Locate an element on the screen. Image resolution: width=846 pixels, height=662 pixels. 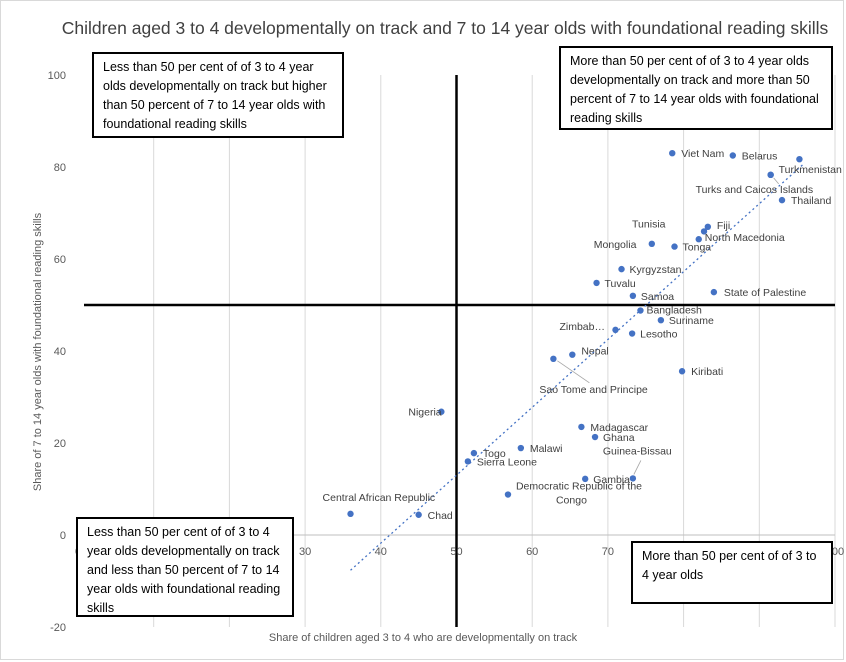
data-point-label: Togo is located at coordinates (494, 454).